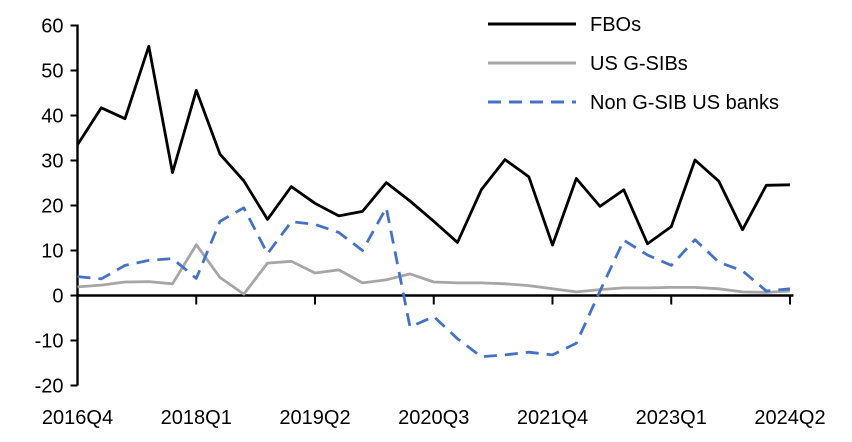 The height and width of the screenshot is (442, 852). I want to click on y-tick-label: 60, so click(52, 27).